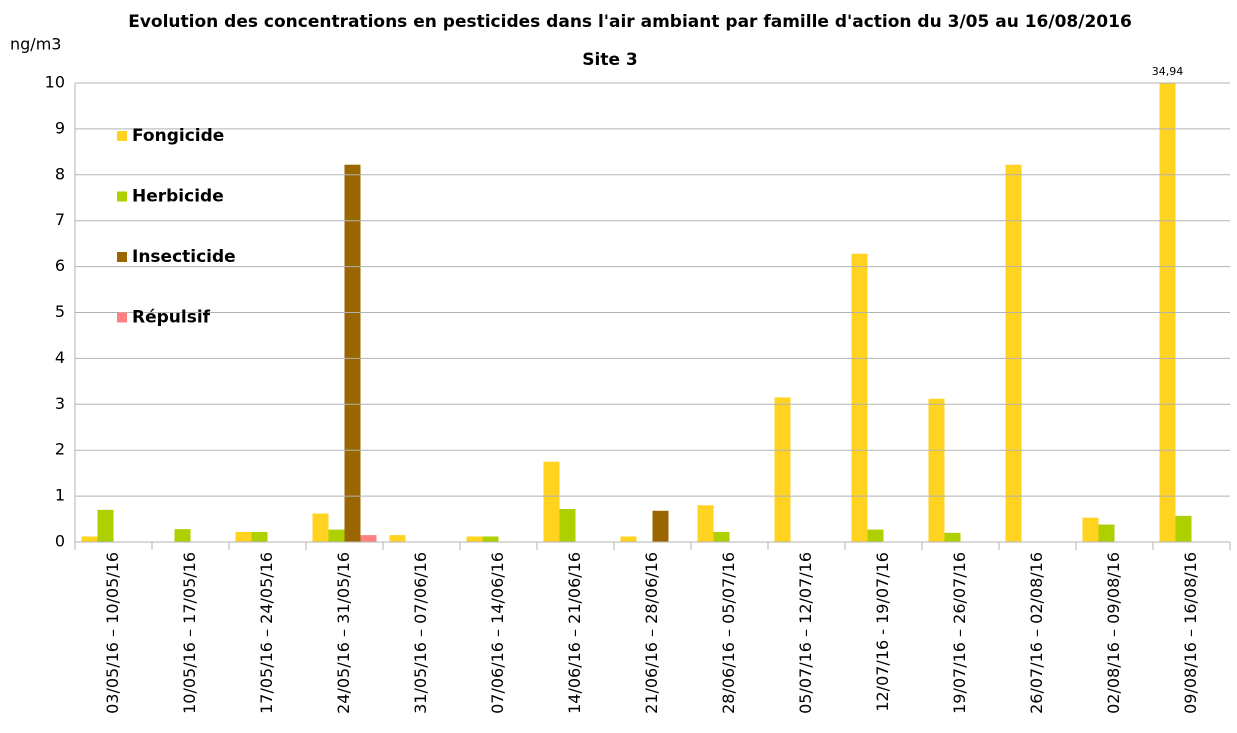 This screenshot has height=733, width=1237. I want to click on x-tick-label: 09/08/16 – 16/08/16, so click(1190, 633).